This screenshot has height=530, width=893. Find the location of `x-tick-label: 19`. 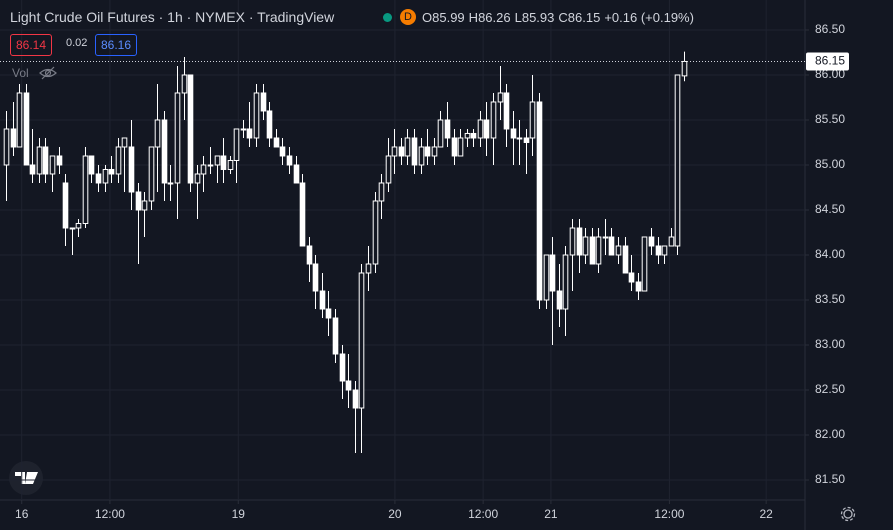

x-tick-label: 19 is located at coordinates (239, 514).